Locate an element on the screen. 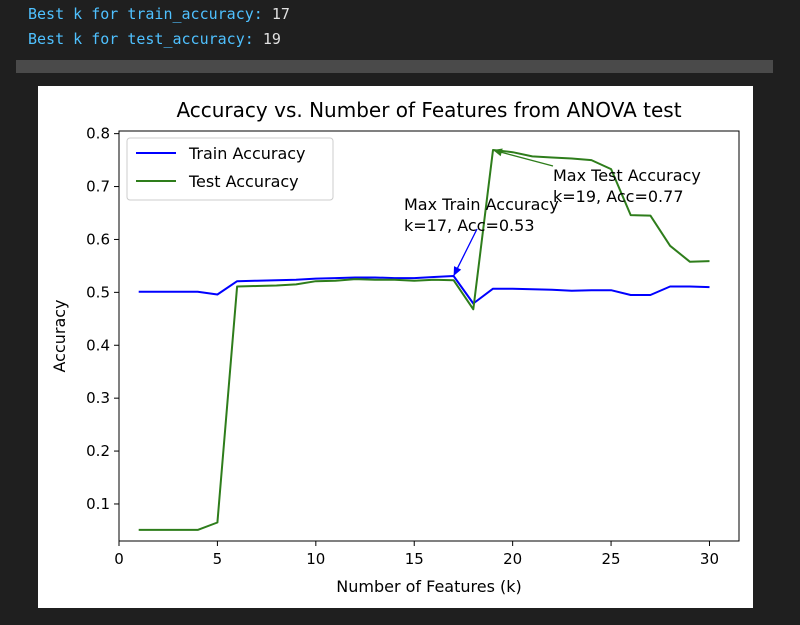 Image resolution: width=800 pixels, height=625 pixels. annotation-text-0-1: k=17, Acc=0.53 is located at coordinates (469, 225).